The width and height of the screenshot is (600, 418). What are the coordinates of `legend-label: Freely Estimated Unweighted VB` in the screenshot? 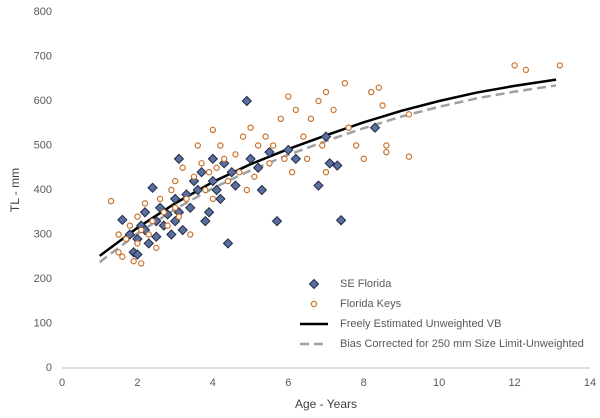 It's located at (420, 324).